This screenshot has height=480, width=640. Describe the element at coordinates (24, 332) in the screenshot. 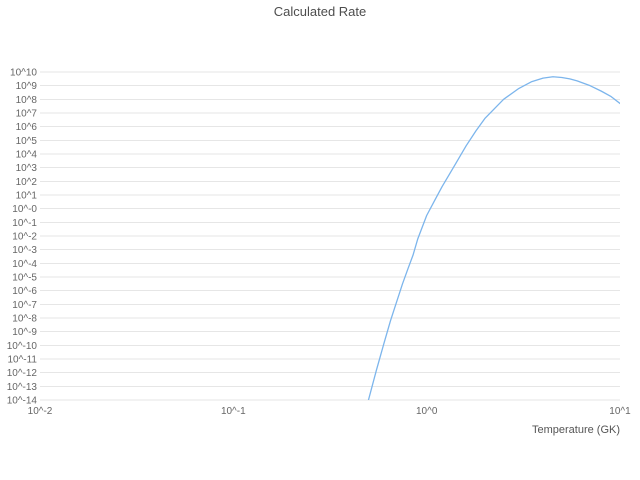

I see `y-tick-label: 10^-9` at that location.